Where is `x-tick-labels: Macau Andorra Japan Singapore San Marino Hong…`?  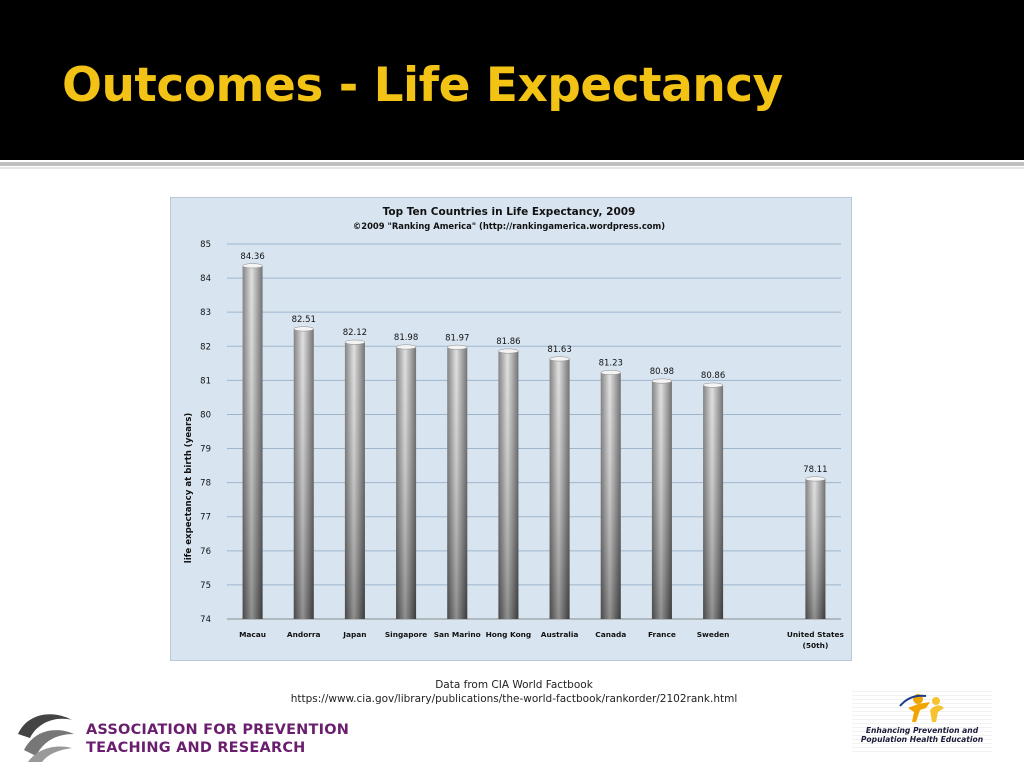 x-tick-labels: Macau Andorra Japan Singapore San Marino Hong… is located at coordinates (541, 640).